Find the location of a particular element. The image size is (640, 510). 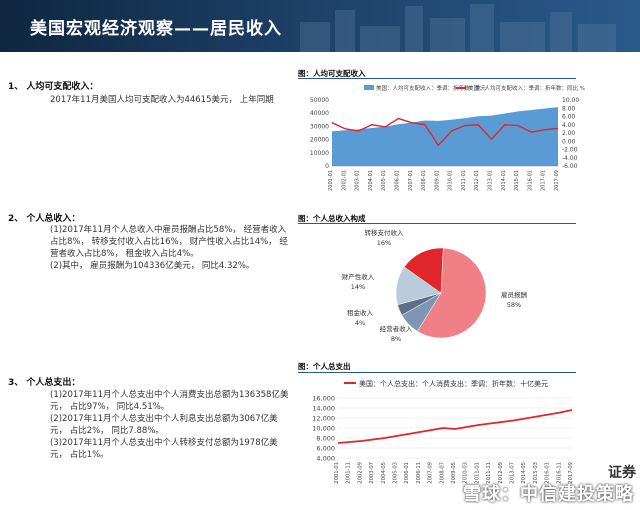

x-tick-label: 2012-09 is located at coordinates (501, 473).